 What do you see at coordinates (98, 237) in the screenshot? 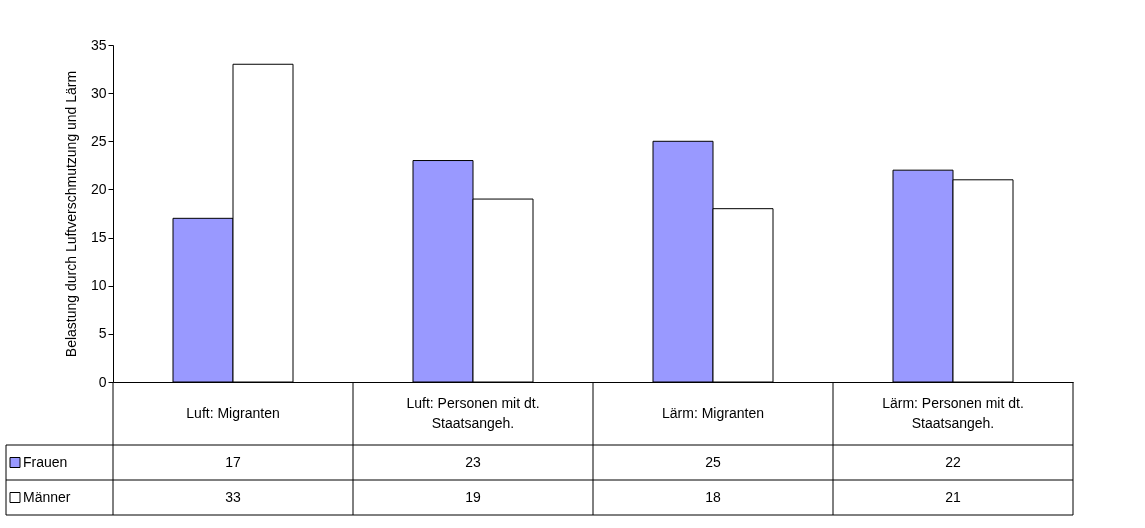
I see `y-tick-label: 15` at bounding box center [98, 237].